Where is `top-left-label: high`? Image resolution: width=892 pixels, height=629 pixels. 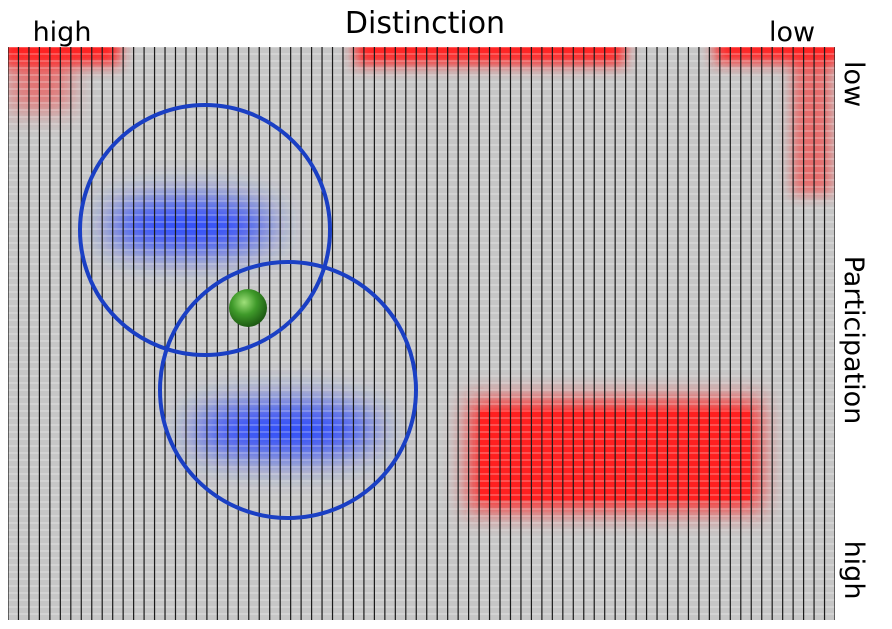 top-left-label: high is located at coordinates (62, 32).